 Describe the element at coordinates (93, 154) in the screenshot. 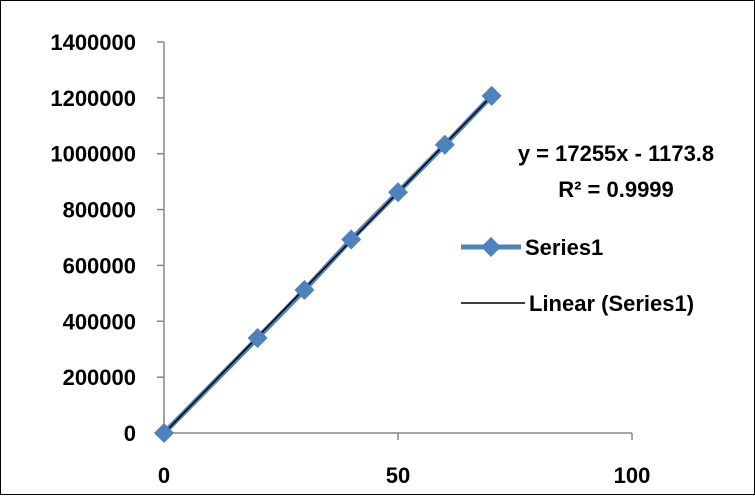

I see `y-tick-label: 1000000` at that location.